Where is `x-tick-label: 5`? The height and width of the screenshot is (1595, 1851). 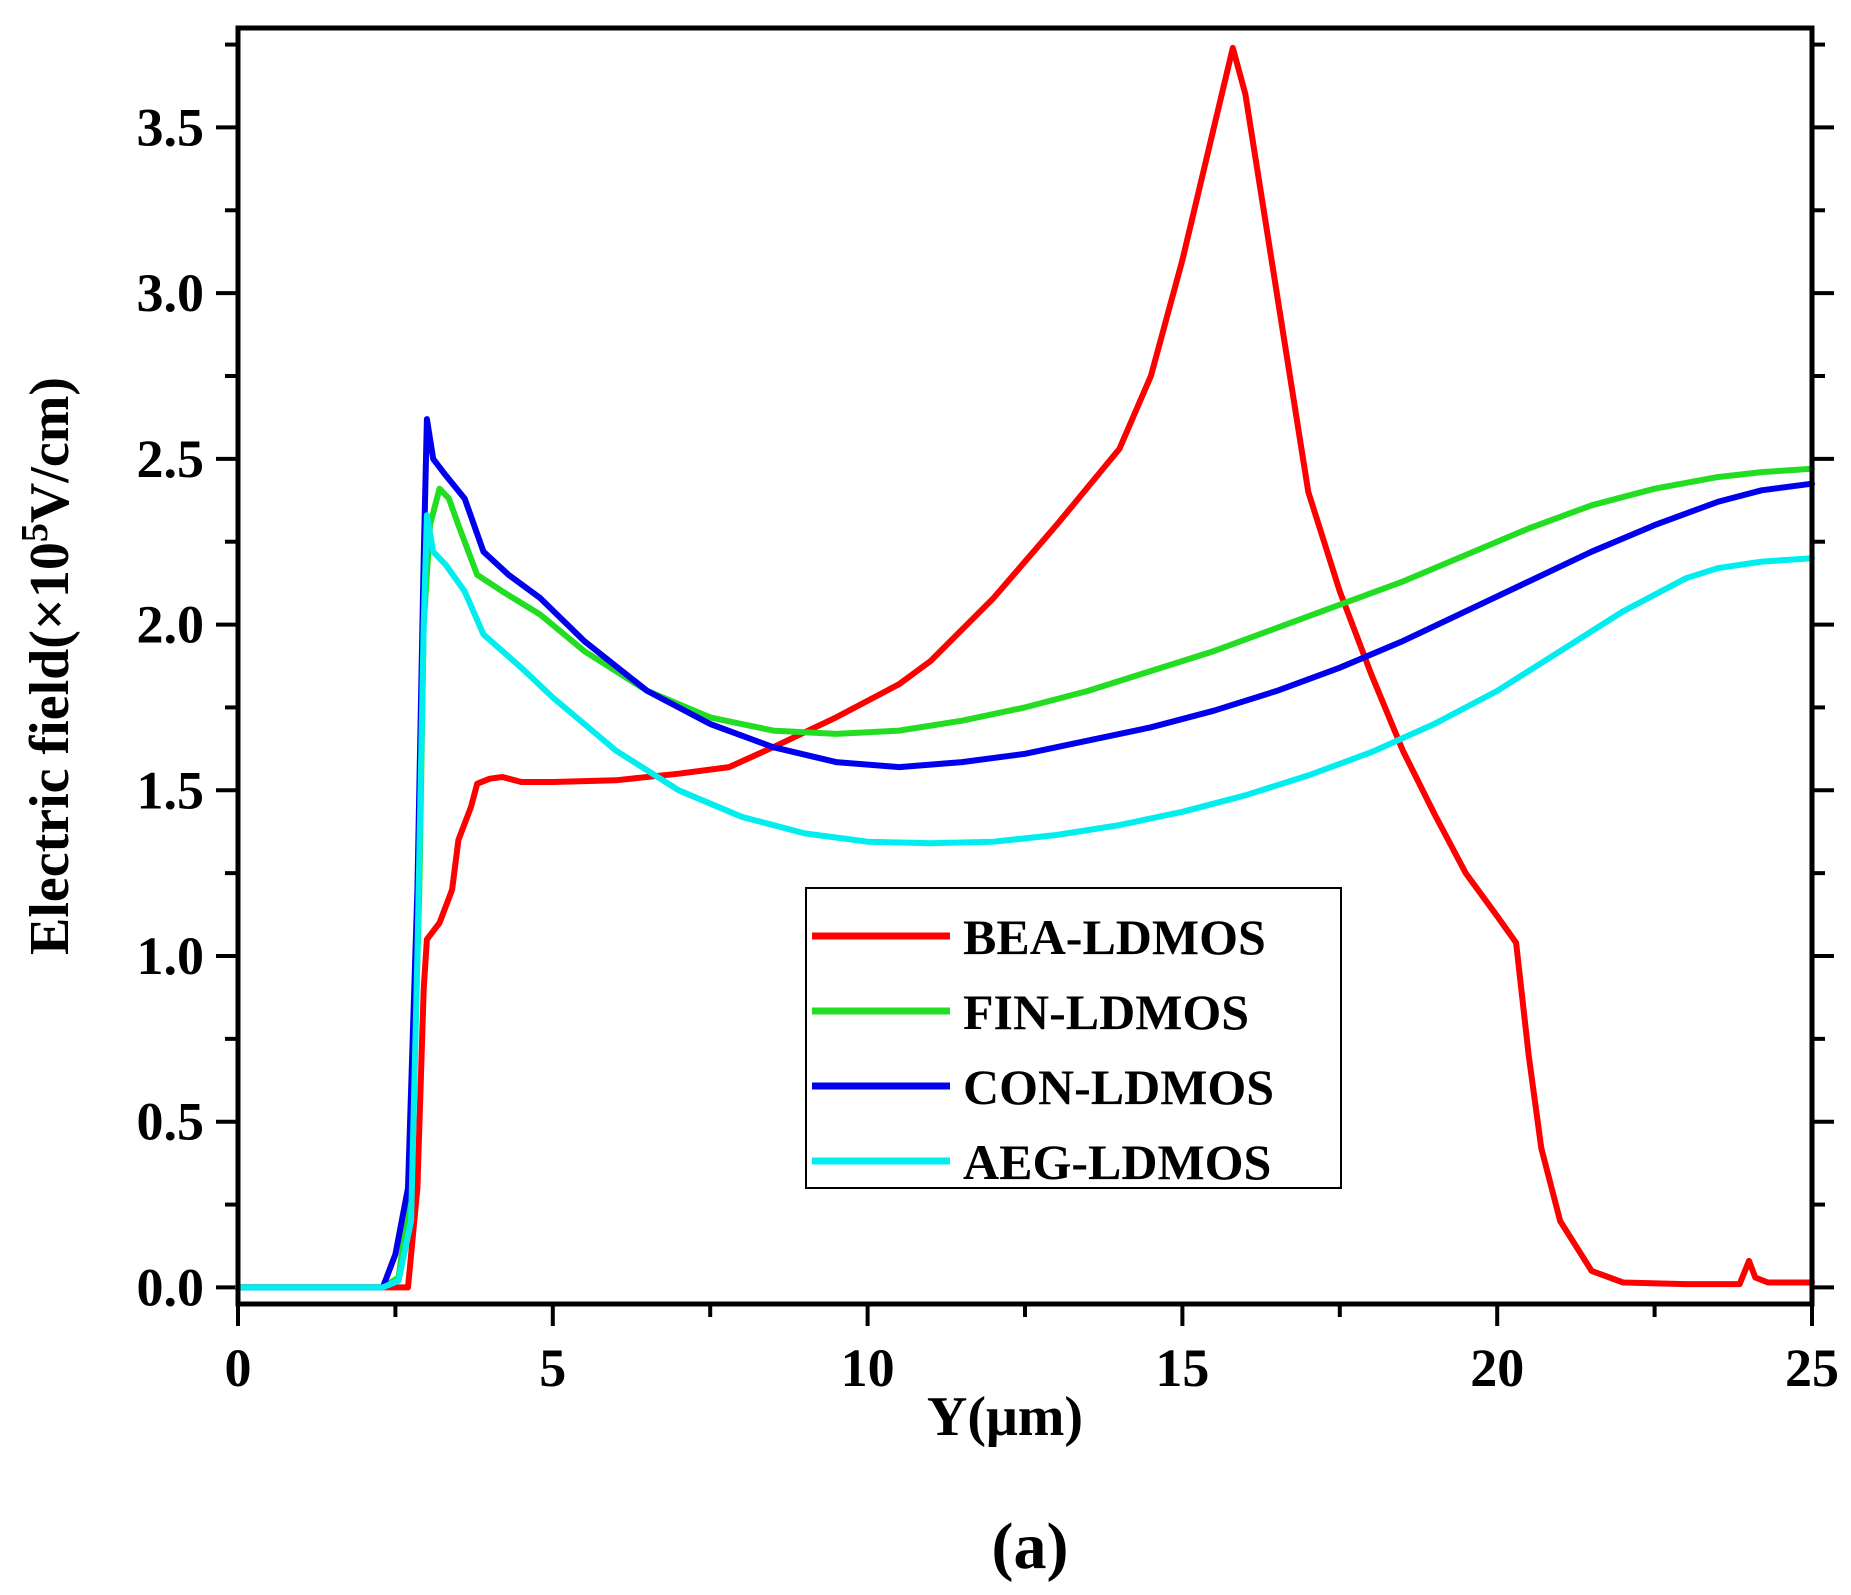
x-tick-label: 5 is located at coordinates (552, 1368).